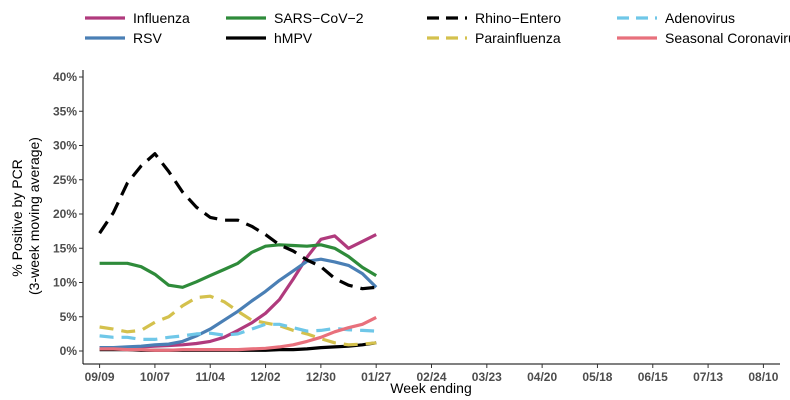 The height and width of the screenshot is (400, 790). I want to click on series-line-rsv, so click(238, 303).